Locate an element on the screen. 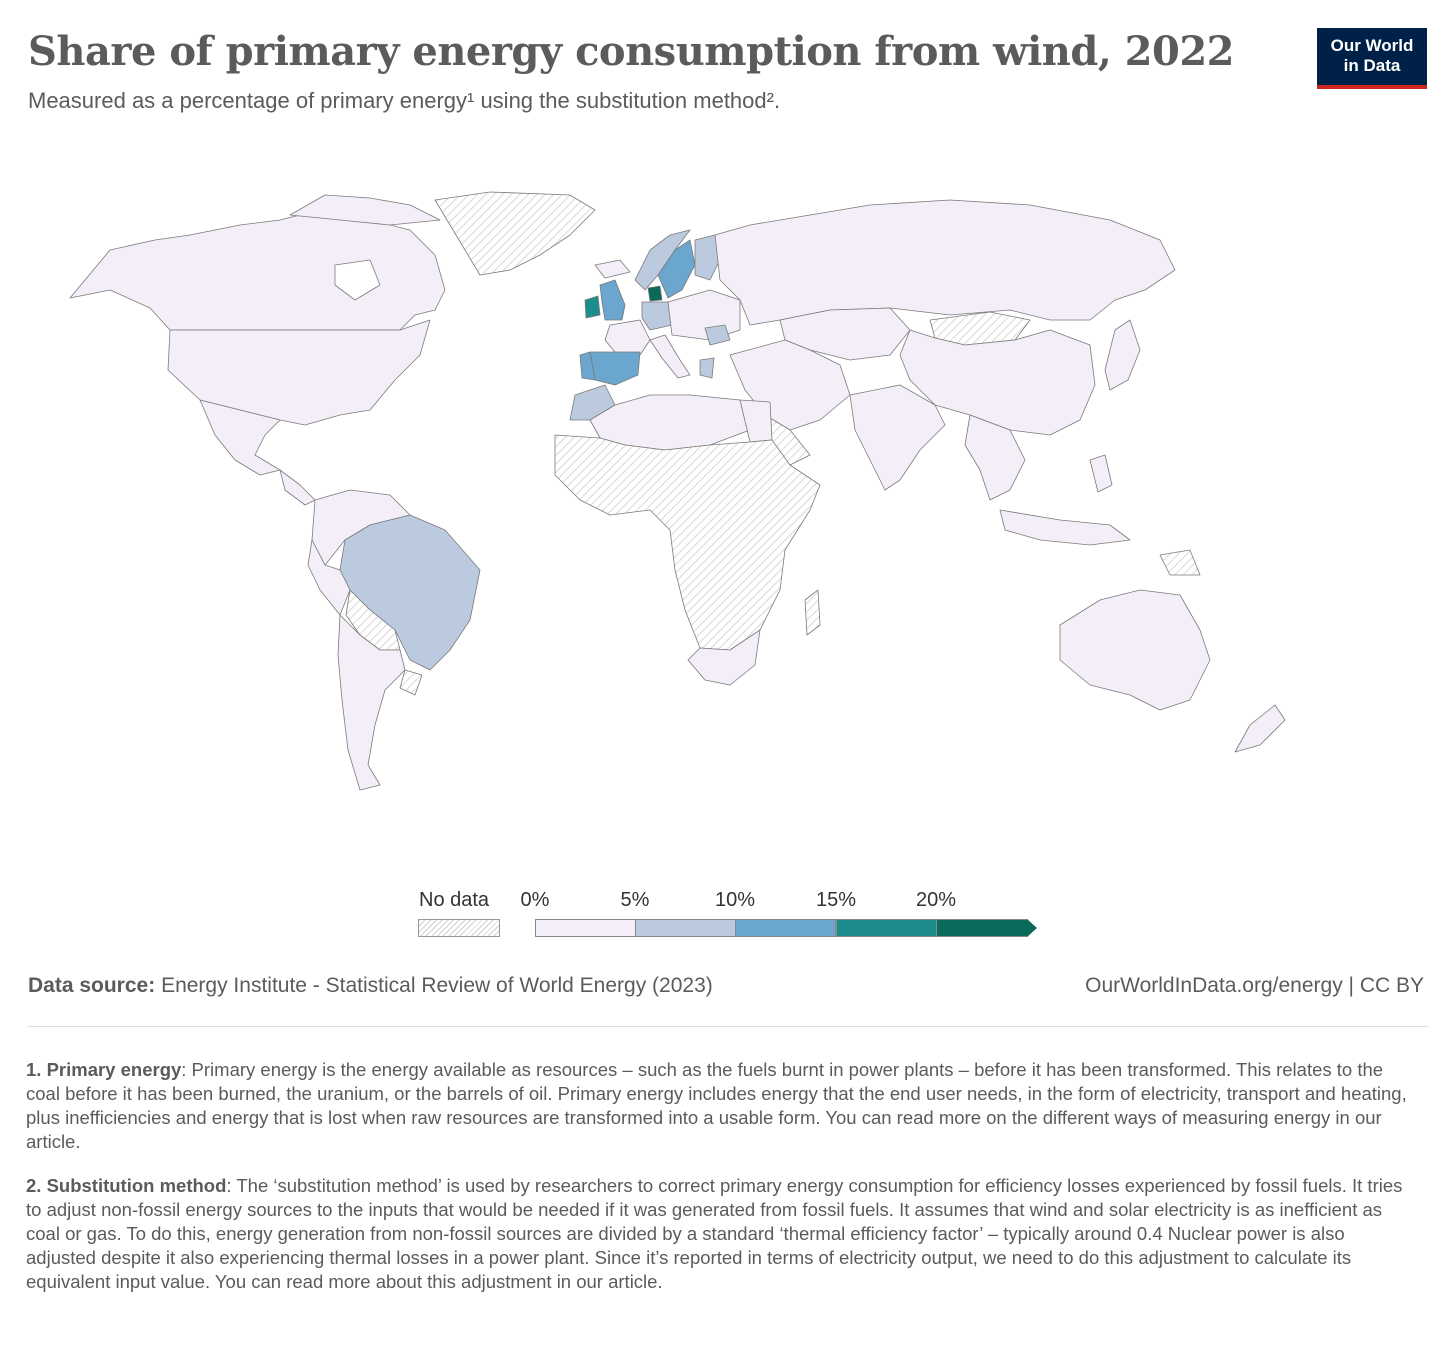  footer-divider is located at coordinates (728, 1026).